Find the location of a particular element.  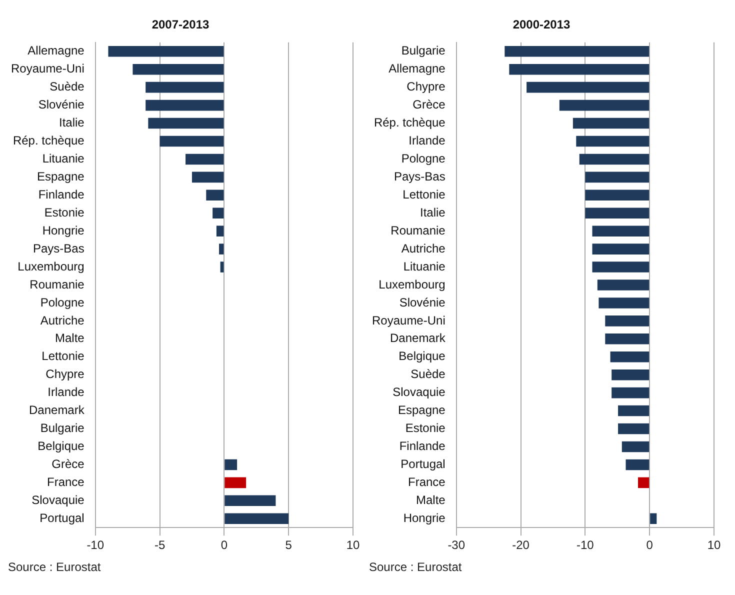

chart-title: 2007-2013 is located at coordinates (181, 25).